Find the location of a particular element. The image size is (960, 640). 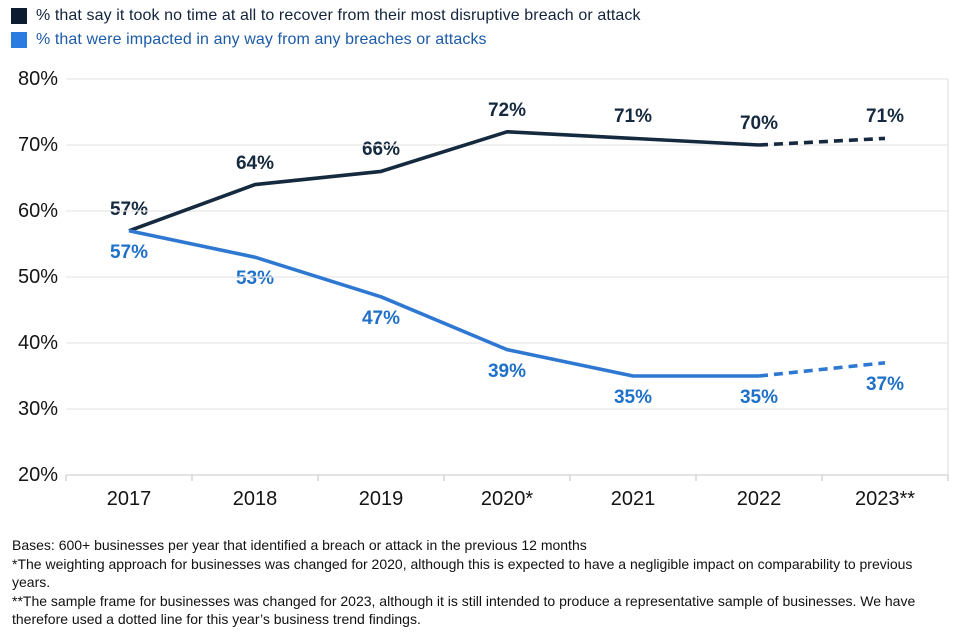

legend-swatch-blue is located at coordinates (19, 40).